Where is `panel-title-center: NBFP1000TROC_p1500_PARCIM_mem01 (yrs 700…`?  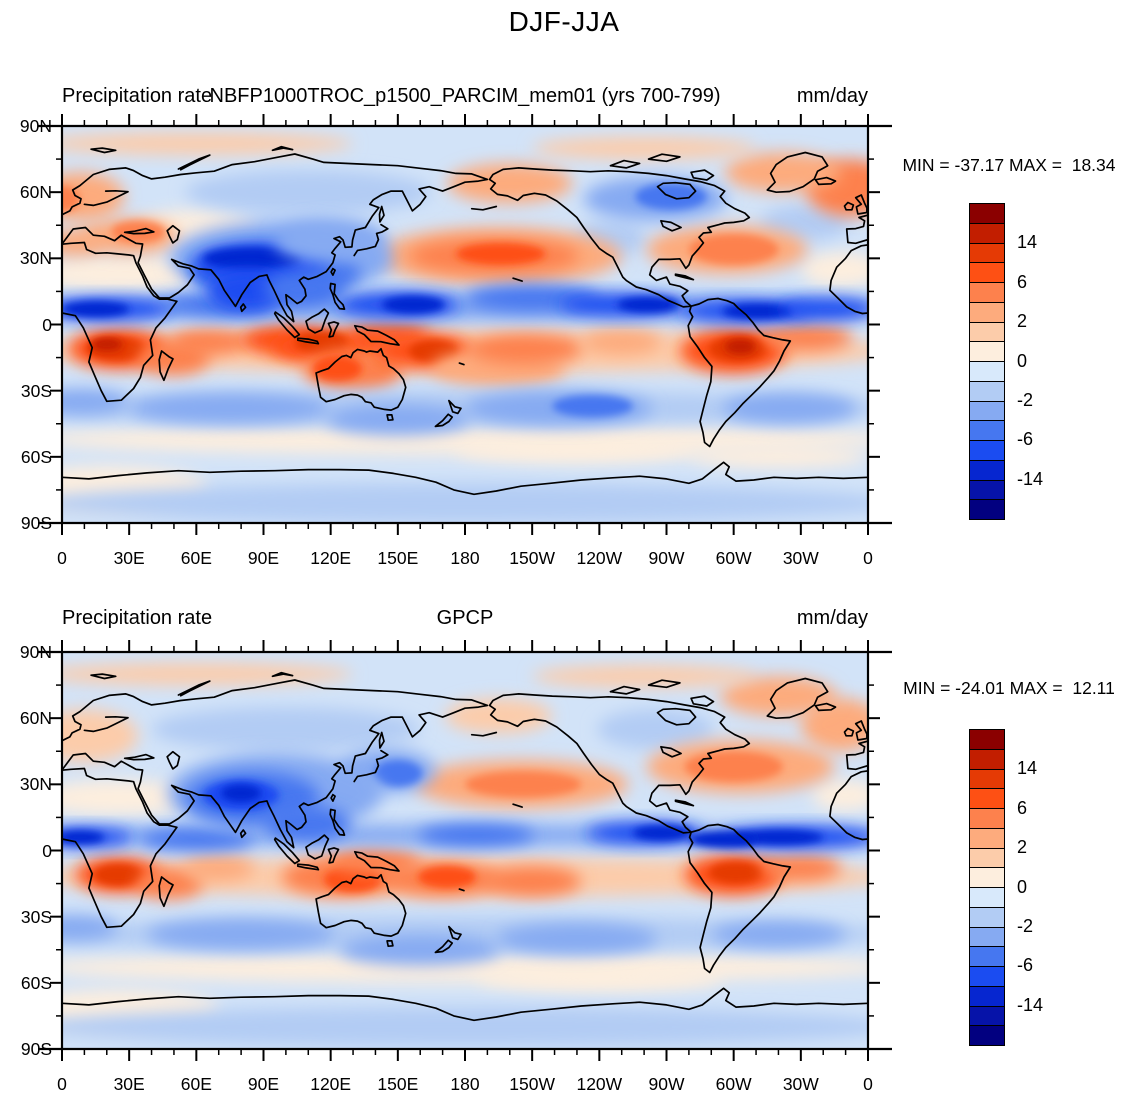 panel-title-center: NBFP1000TROC_p1500_PARCIM_mem01 (yrs 700… is located at coordinates (465, 96).